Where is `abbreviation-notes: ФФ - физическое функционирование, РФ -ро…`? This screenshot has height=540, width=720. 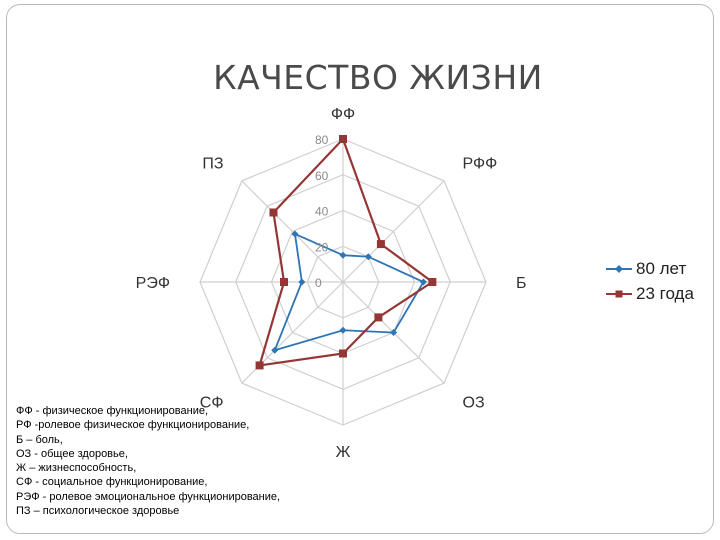
abbreviation-notes: ФФ - физическое функционирование, РФ -ро… is located at coordinates (148, 461).